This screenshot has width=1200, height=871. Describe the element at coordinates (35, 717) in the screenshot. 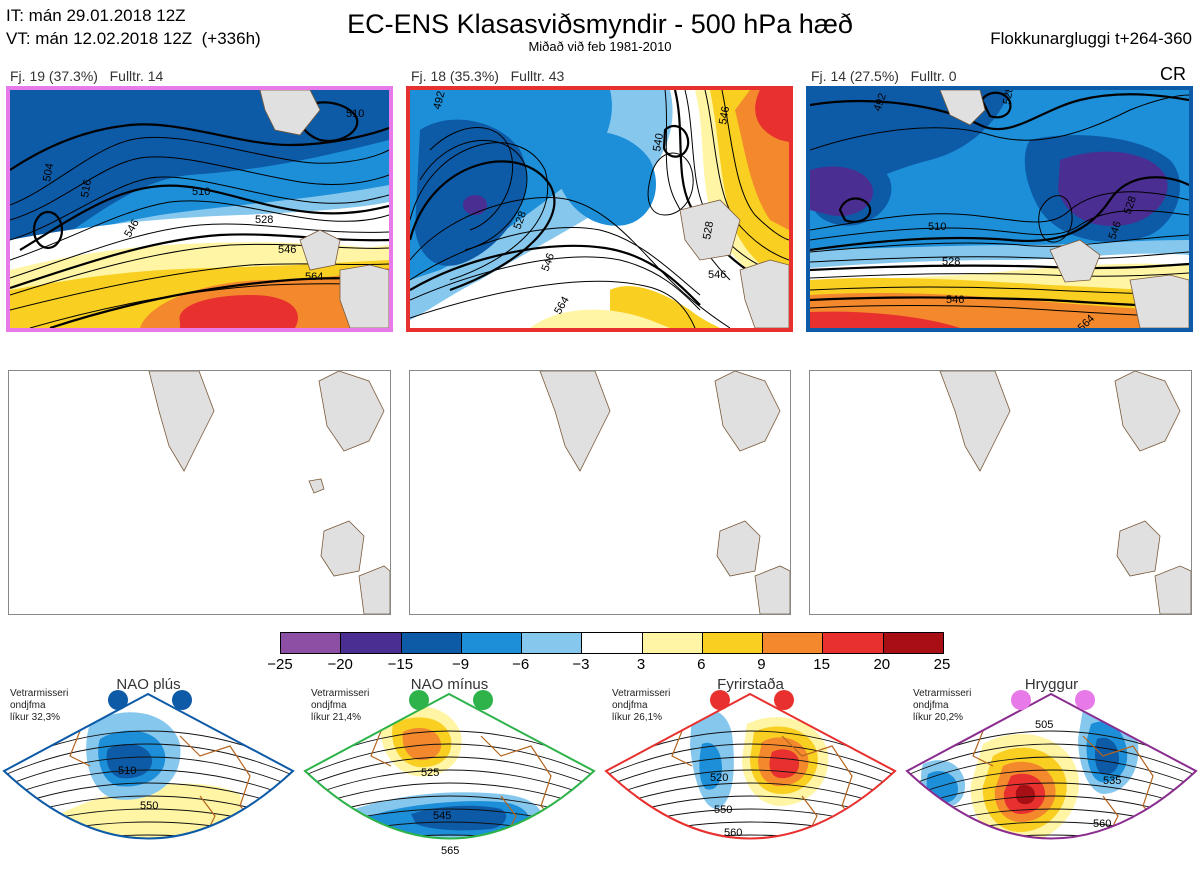

I see `regime-statistics-line: líkur 32,3%` at that location.